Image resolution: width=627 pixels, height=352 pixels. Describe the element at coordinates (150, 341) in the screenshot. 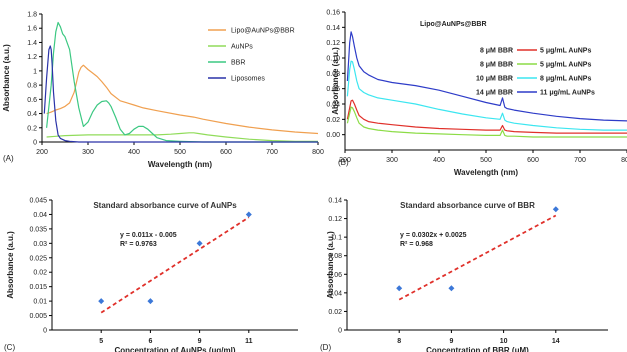

I see `x-tick-label: 6` at that location.